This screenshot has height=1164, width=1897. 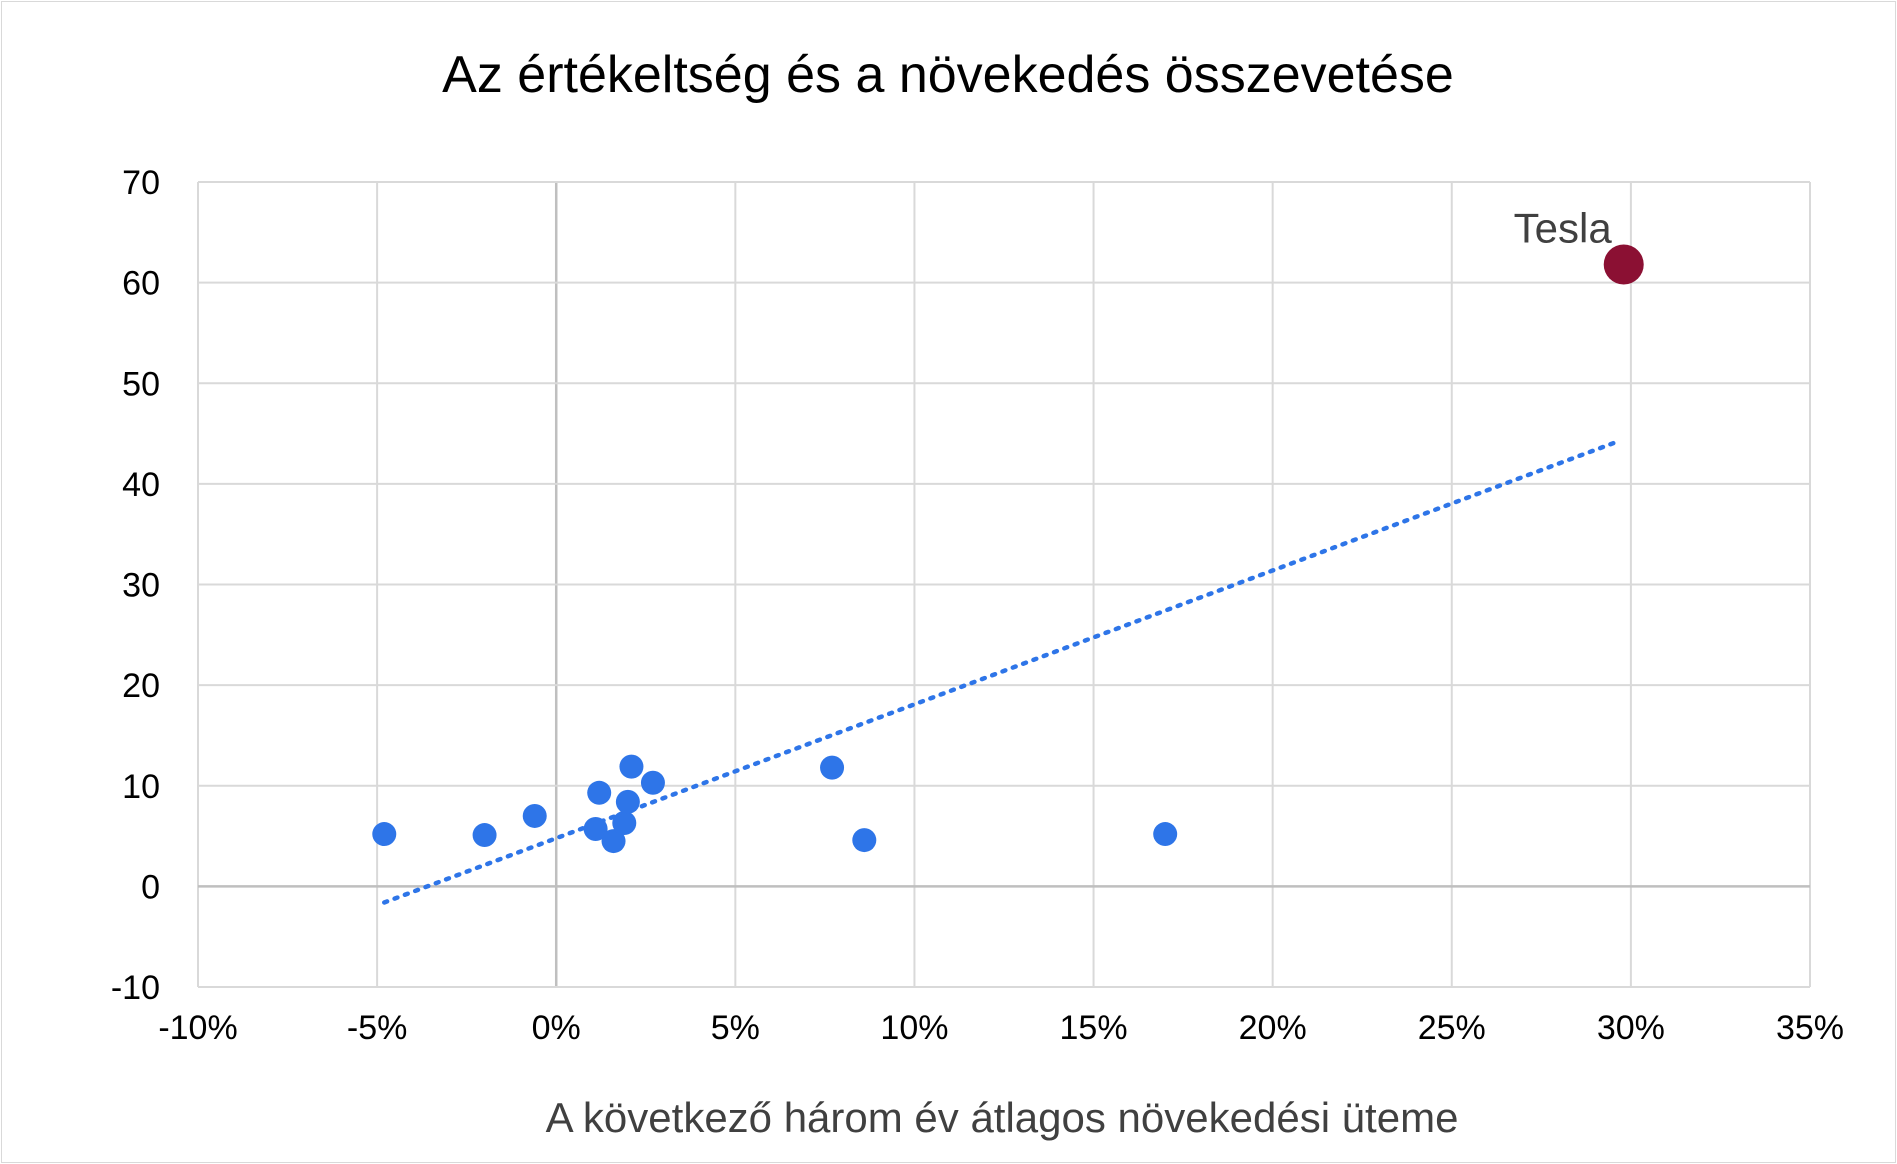 I want to click on y-tick-label: 70, so click(x=141, y=183).